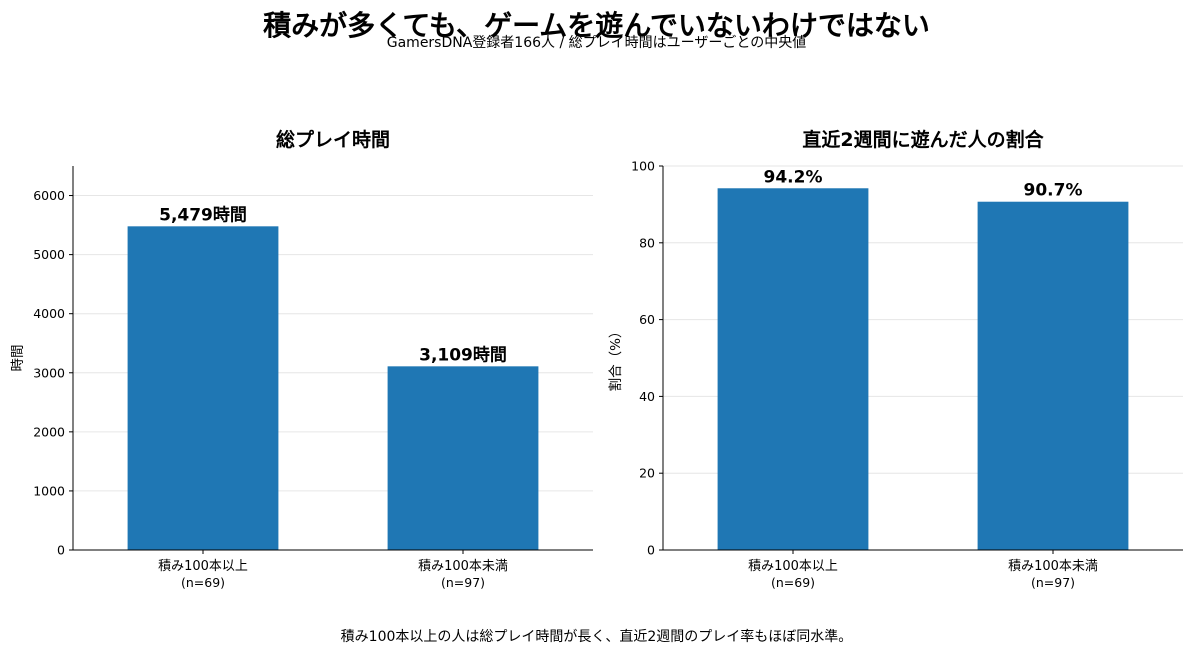  Describe the element at coordinates (18, 358) in the screenshot. I see `y-axis-label: 時間` at that location.